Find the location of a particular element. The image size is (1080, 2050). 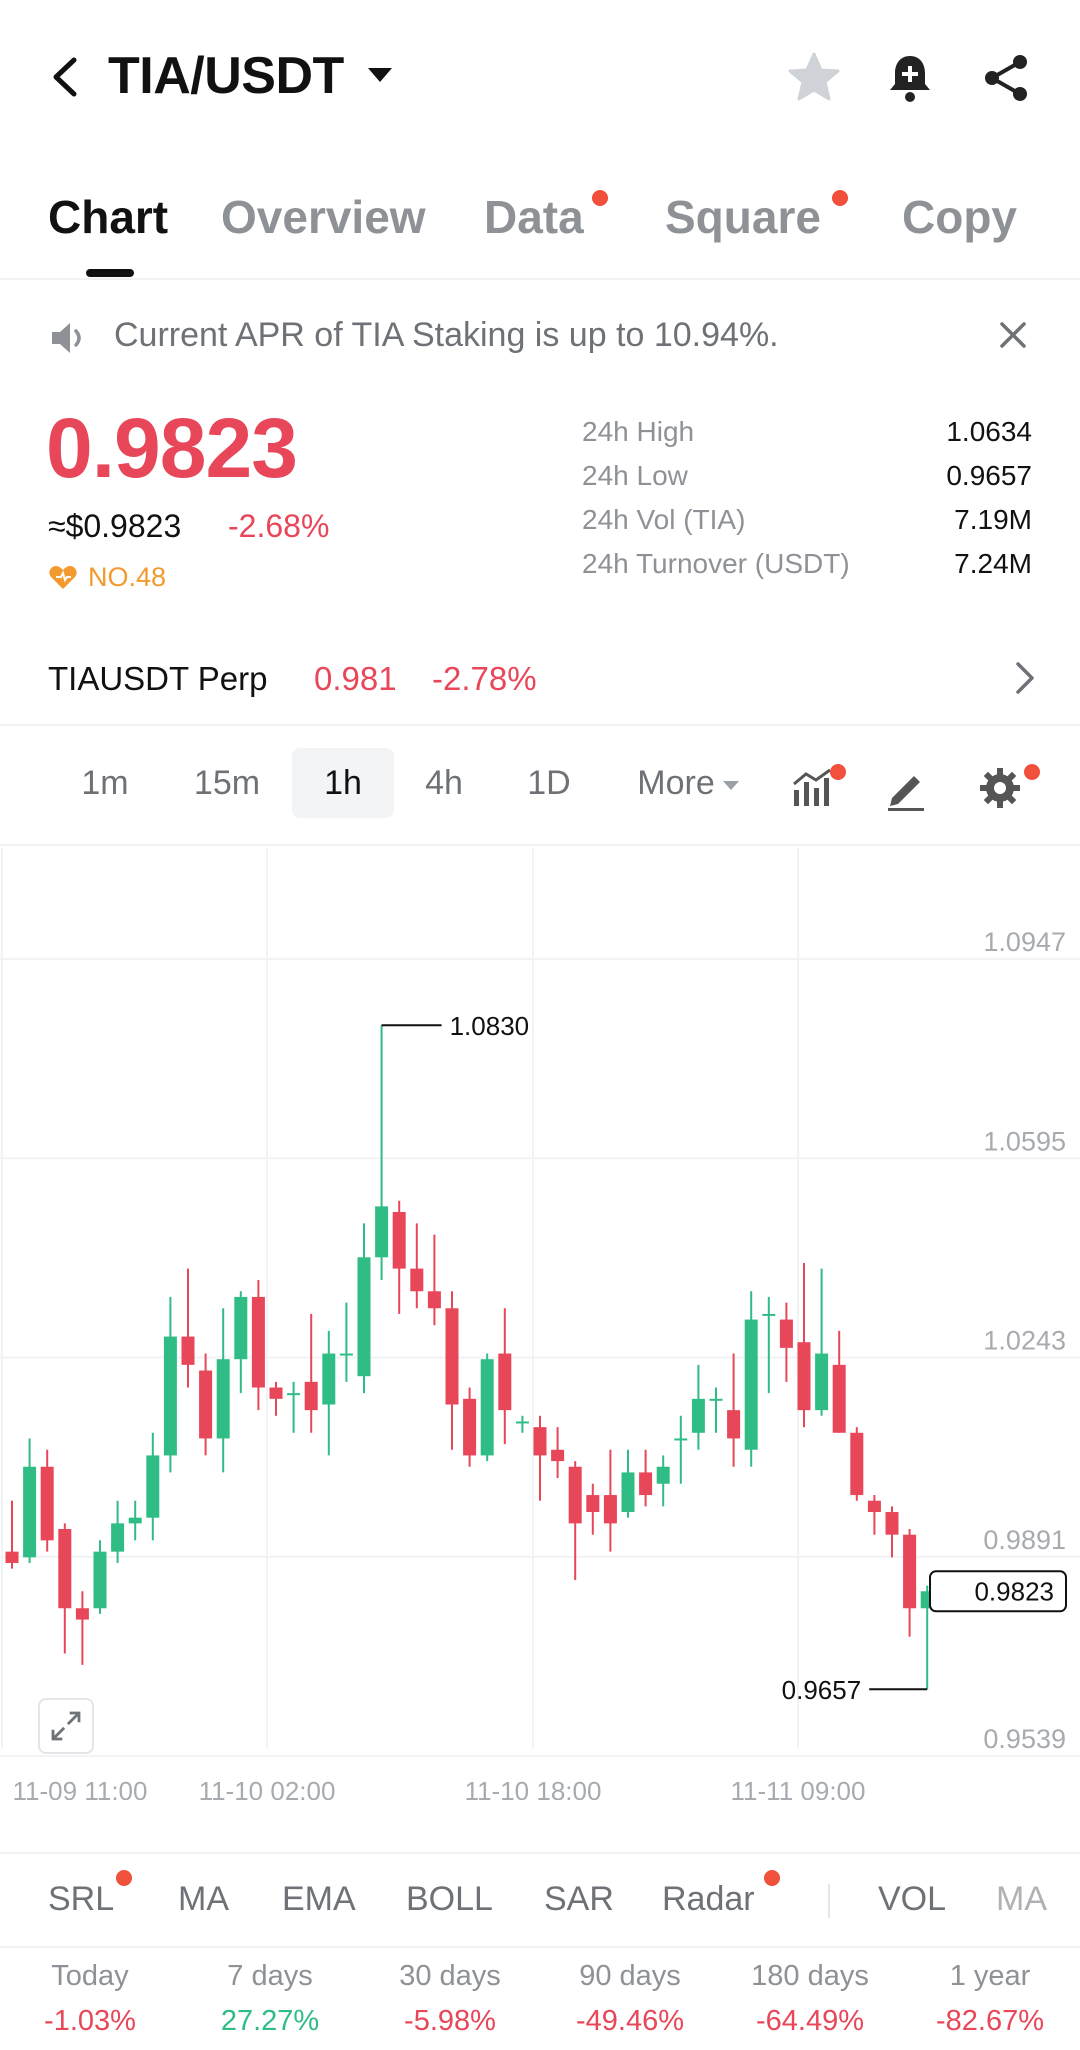

indicator-vol: VOL is located at coordinates (912, 1899).